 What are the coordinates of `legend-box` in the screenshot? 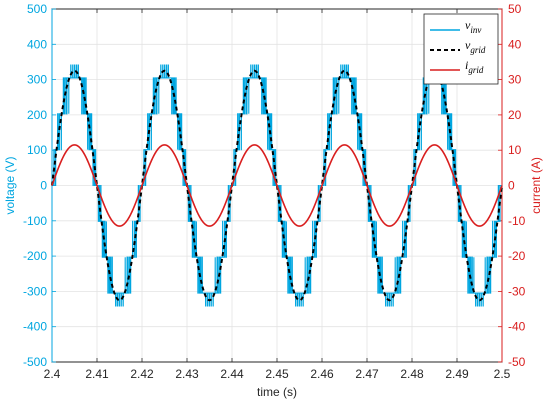 It's located at (461, 49).